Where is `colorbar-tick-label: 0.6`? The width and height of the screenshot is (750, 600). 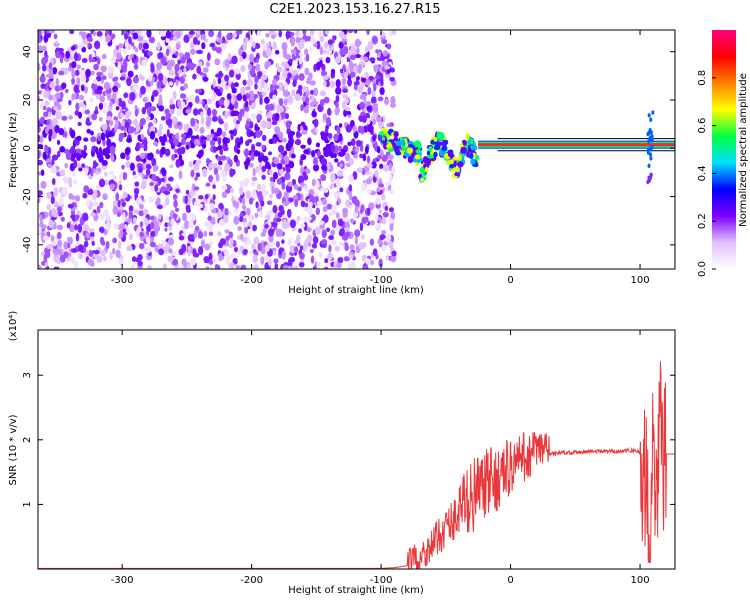 colorbar-tick-label: 0.6 is located at coordinates (702, 126).